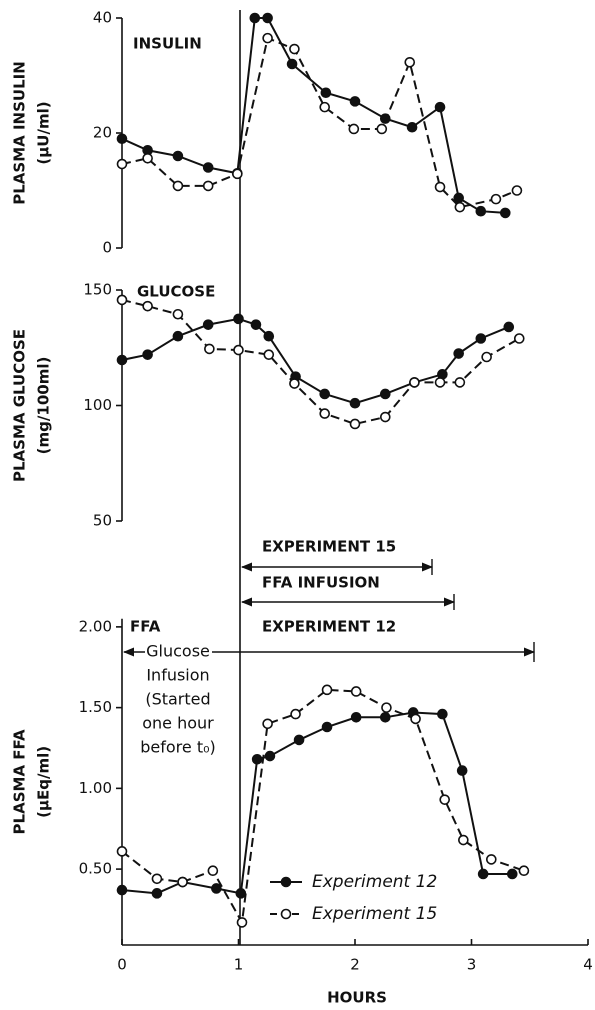 The width and height of the screenshot is (595, 1010). I want to click on annotation: before t₀), so click(178, 747).